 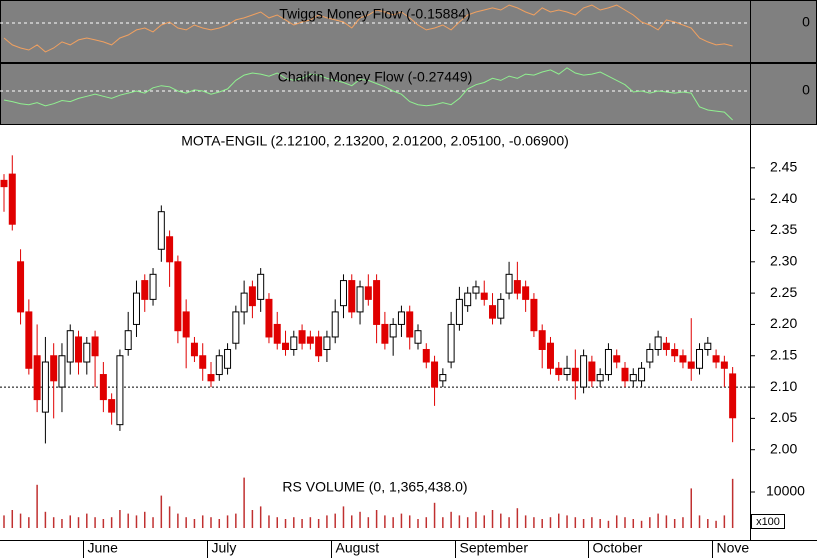 What do you see at coordinates (494, 548) in the screenshot?
I see `x-tick-label: September` at bounding box center [494, 548].